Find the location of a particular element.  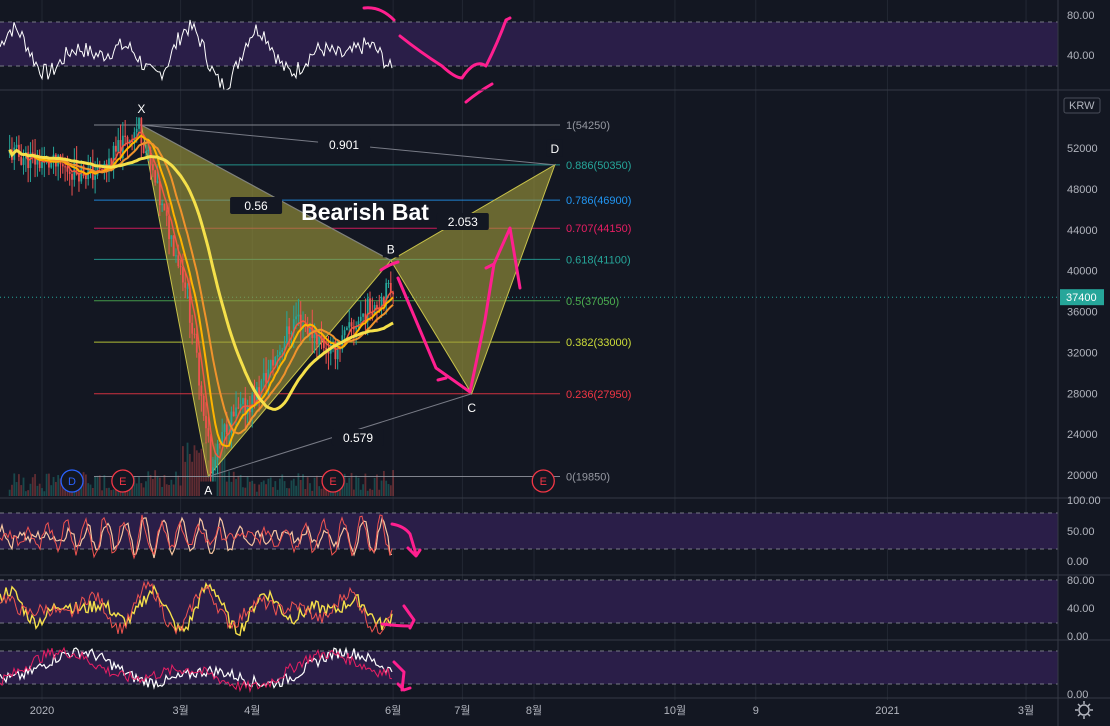

current-price-badge is located at coordinates (1082, 297).